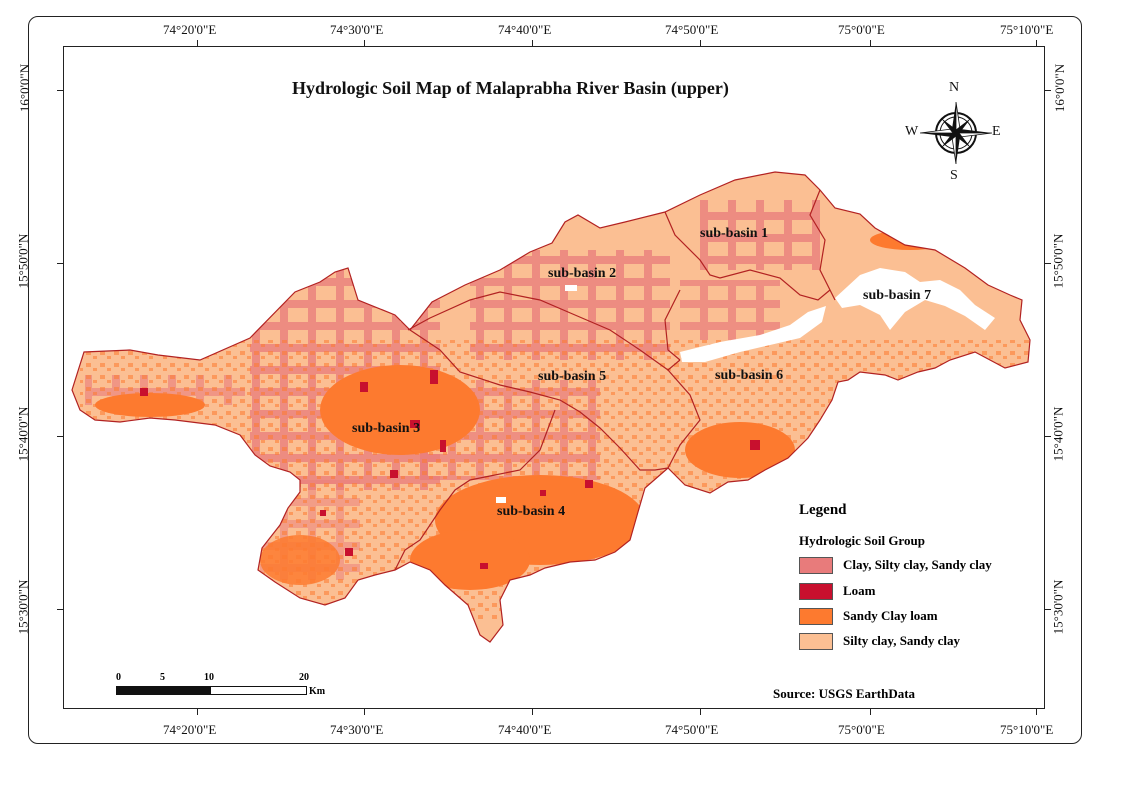  Describe the element at coordinates (749, 375) in the screenshot. I see `sub-basin-label: sub-basin 6` at that location.